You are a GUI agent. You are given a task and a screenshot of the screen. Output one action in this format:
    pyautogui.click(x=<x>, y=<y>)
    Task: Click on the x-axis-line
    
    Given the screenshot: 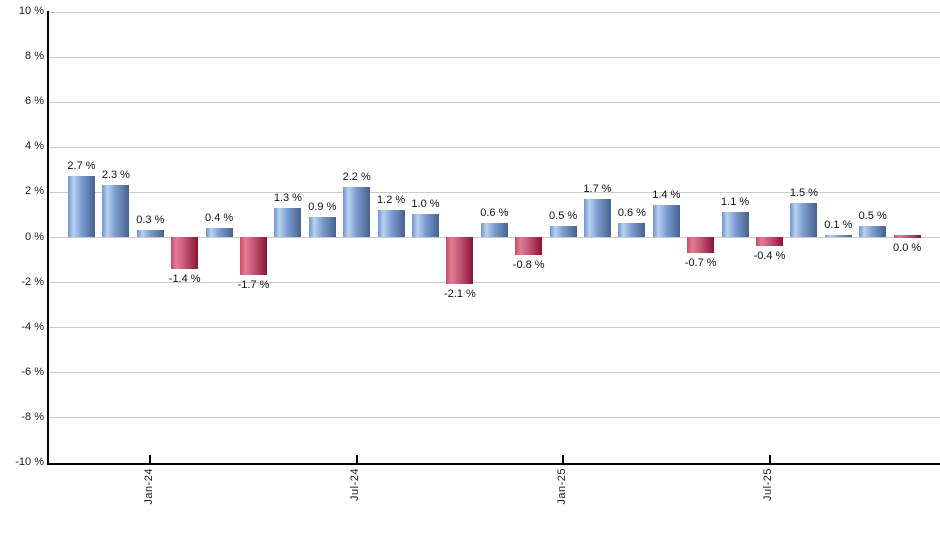 What is the action you would take?
    pyautogui.click(x=493, y=463)
    